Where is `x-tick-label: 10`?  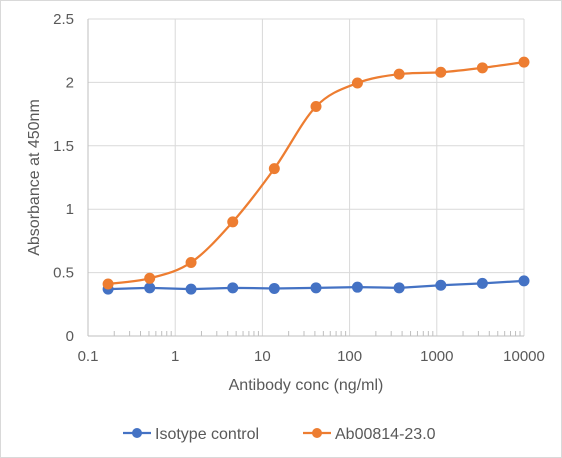
x-tick-label: 10 is located at coordinates (262, 356).